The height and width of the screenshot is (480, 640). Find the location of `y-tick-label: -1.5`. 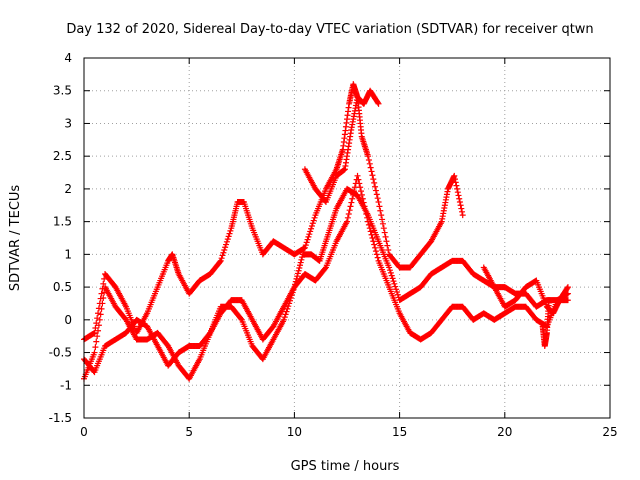

y-tick-label: -1.5 is located at coordinates (60, 418).